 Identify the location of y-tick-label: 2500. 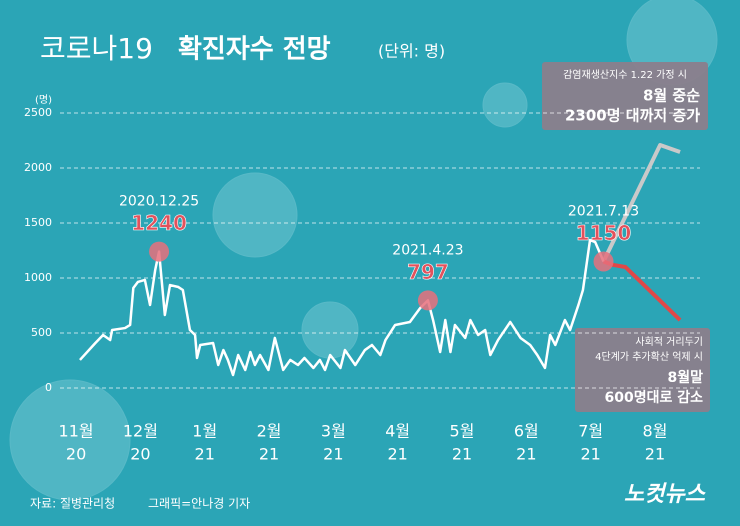
(38, 112).